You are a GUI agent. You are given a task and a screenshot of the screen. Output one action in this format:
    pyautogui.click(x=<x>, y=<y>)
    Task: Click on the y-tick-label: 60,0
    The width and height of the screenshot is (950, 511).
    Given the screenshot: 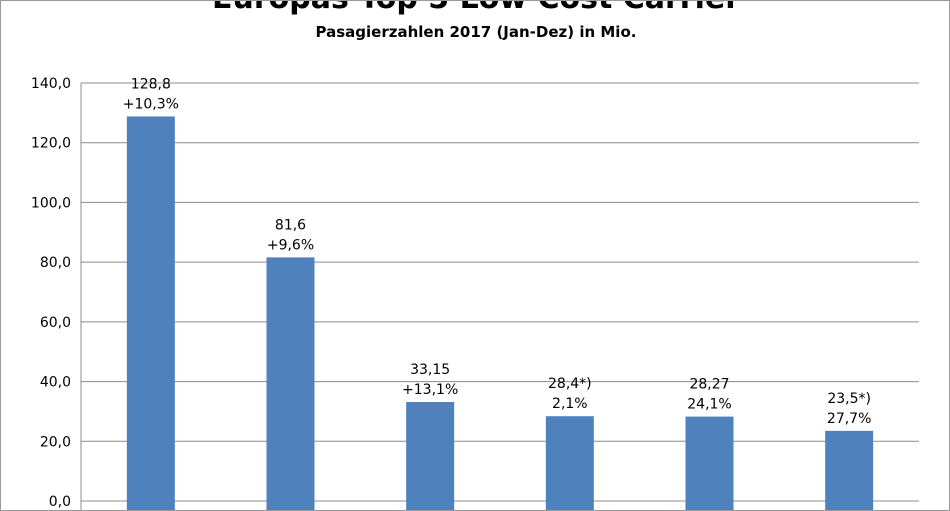 What is the action you would take?
    pyautogui.click(x=55, y=323)
    